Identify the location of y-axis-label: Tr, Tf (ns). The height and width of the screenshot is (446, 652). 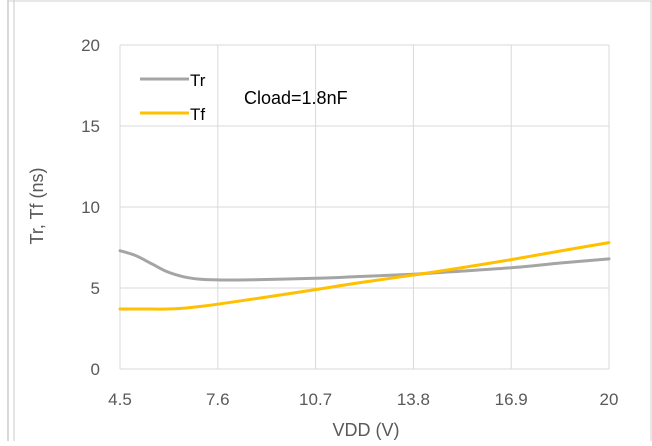
(37, 205).